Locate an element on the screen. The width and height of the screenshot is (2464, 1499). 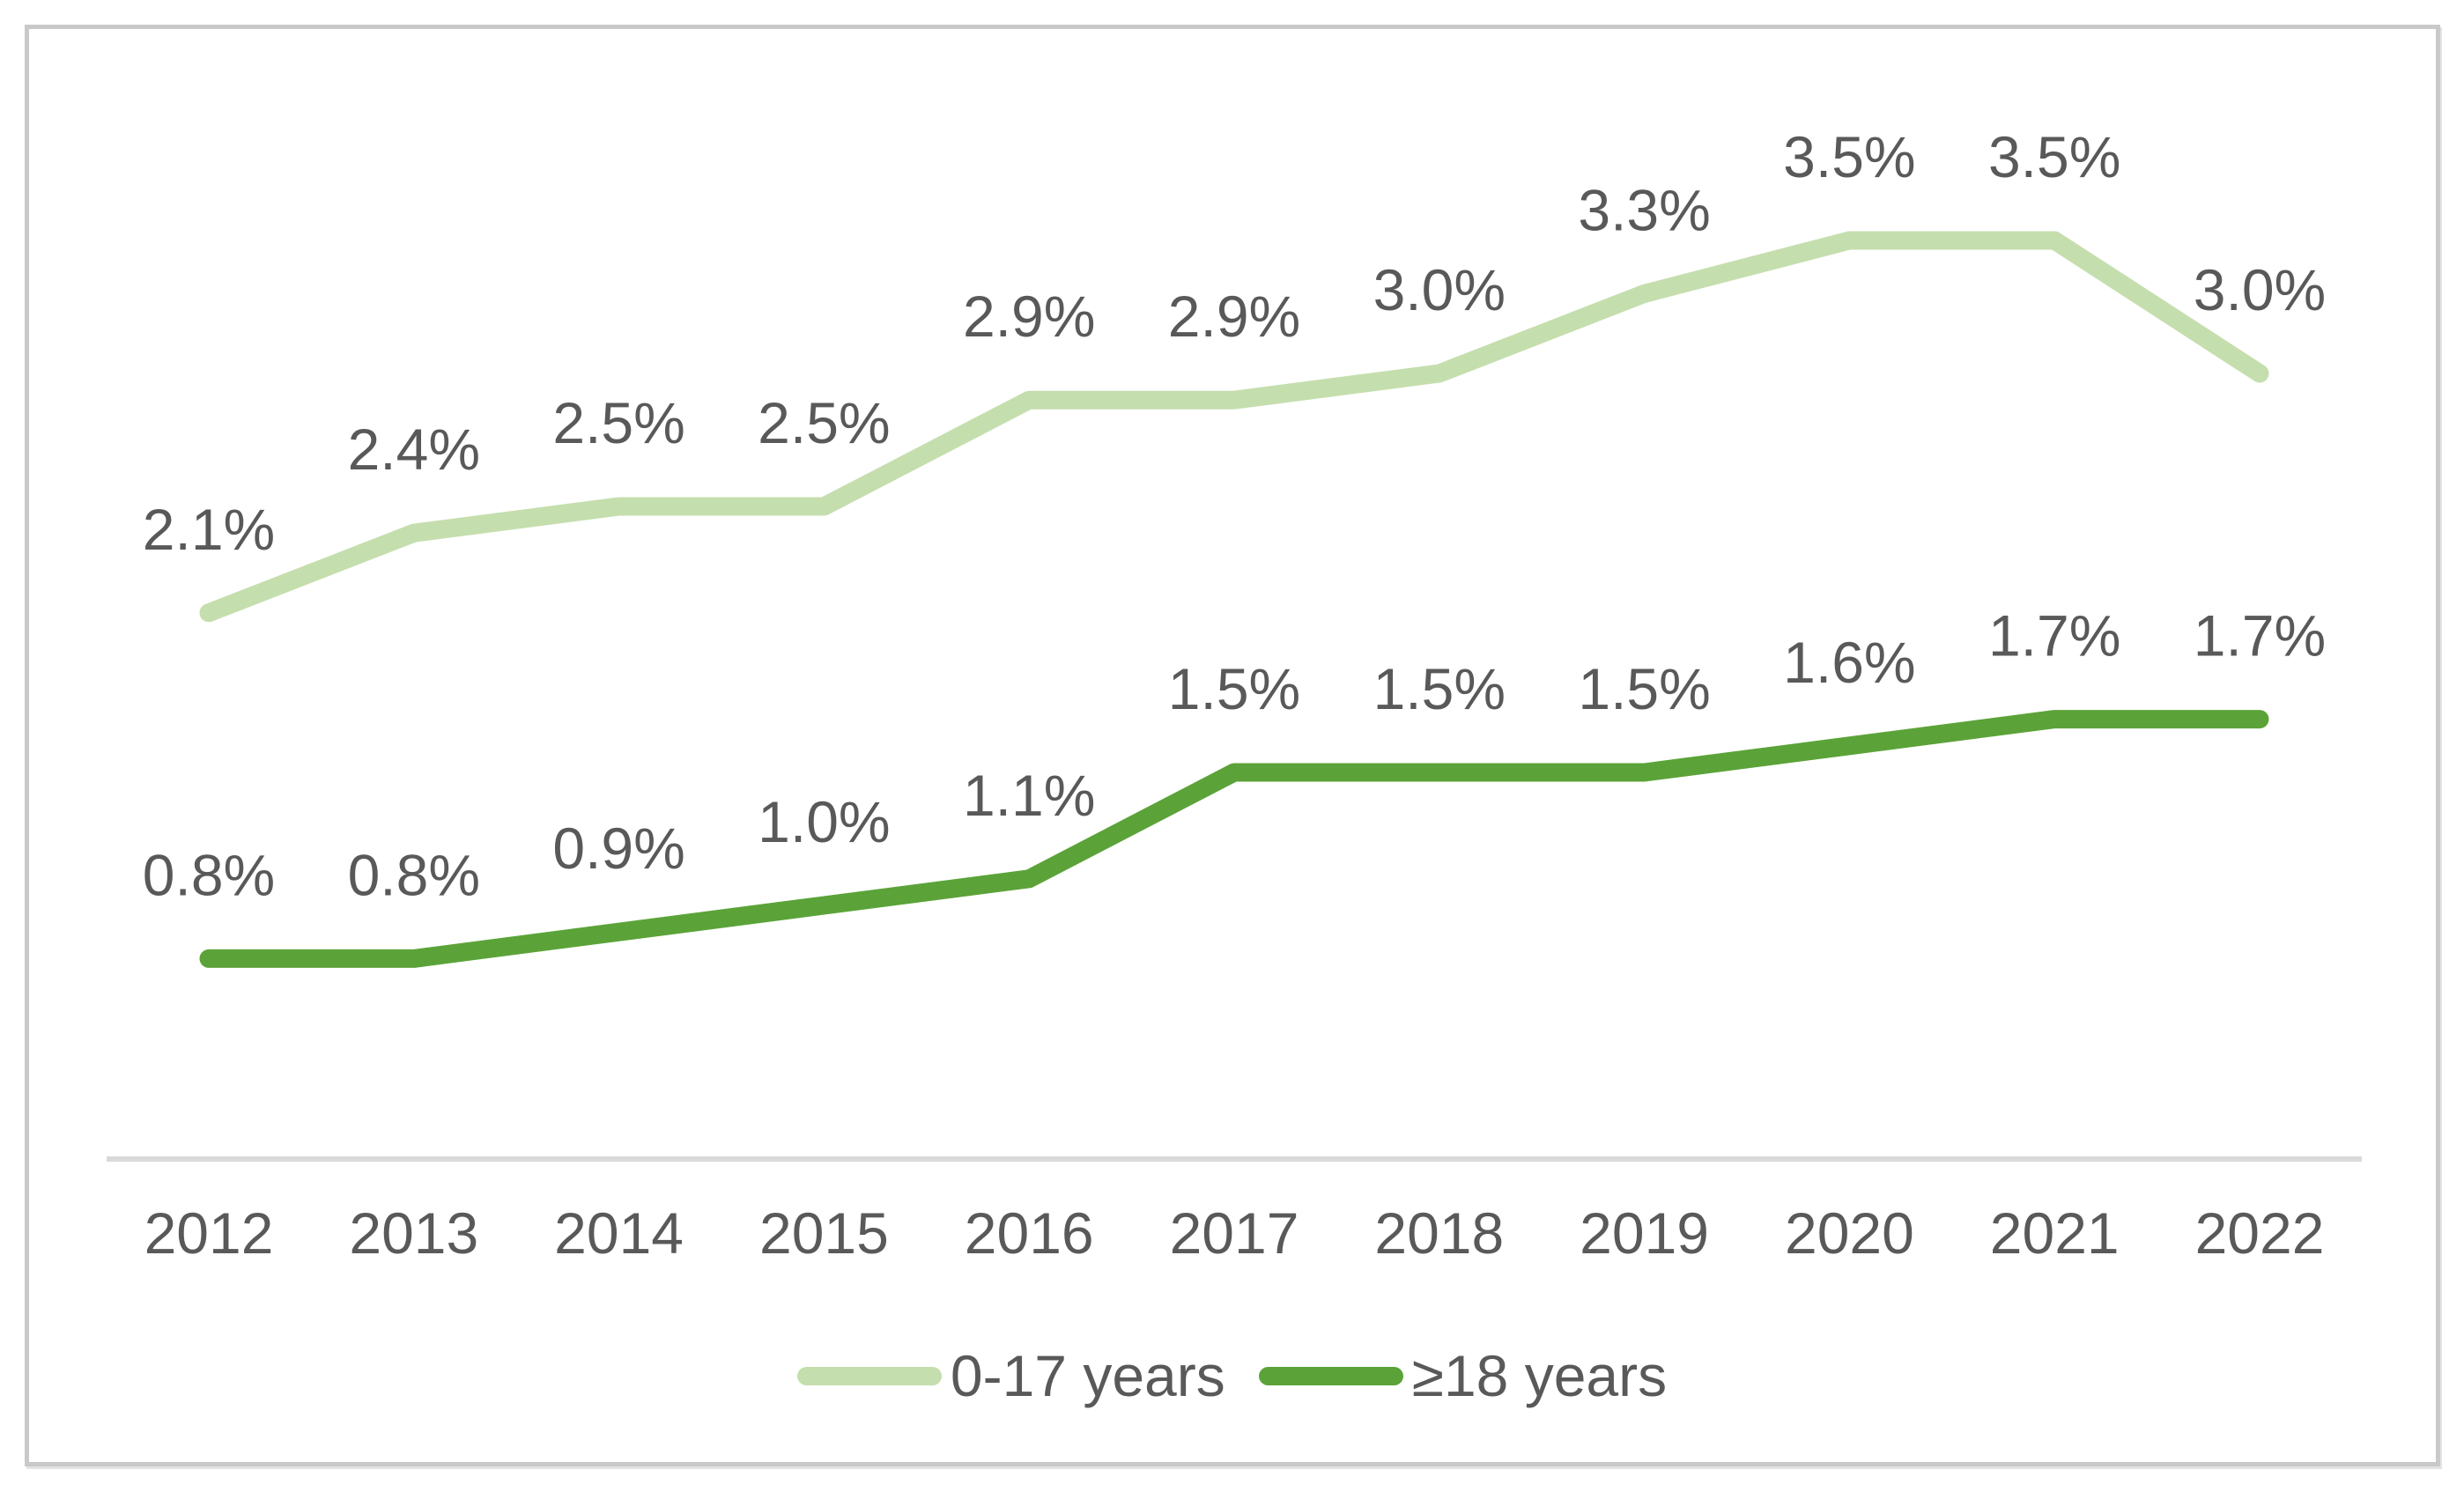
legend-label-18-years: ≥18 years is located at coordinates (1539, 1376).